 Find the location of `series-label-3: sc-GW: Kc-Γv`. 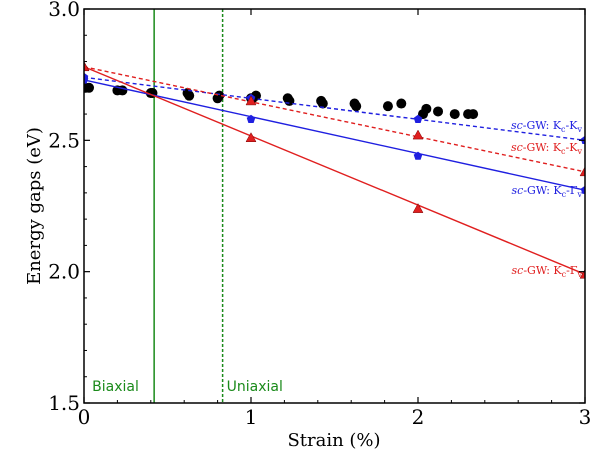

series-label-3: sc-GW: Kc-Γv is located at coordinates (547, 191).